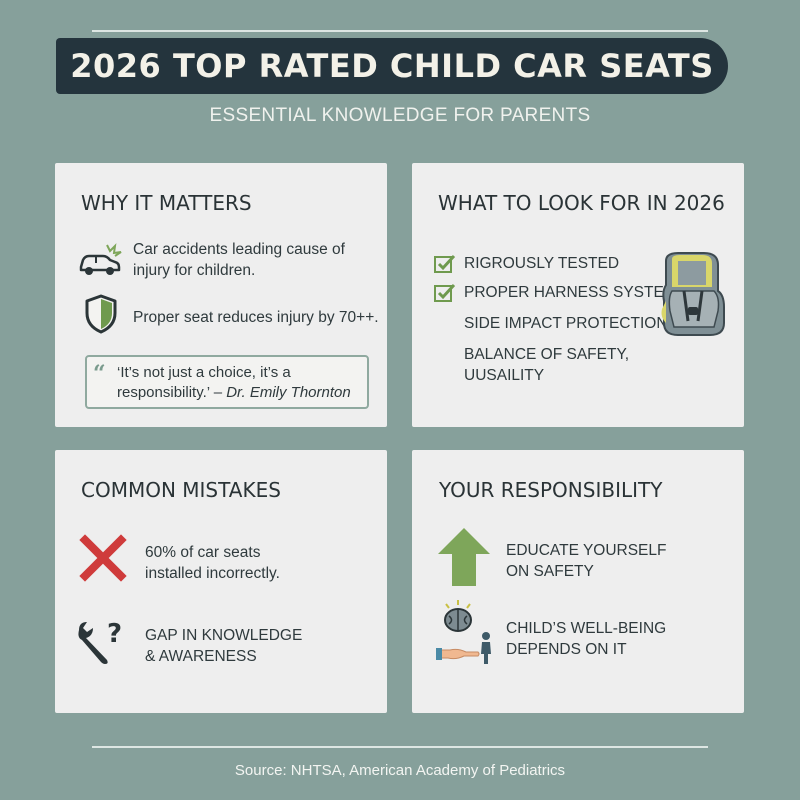 The height and width of the screenshot is (800, 800). Describe the element at coordinates (288, 392) in the screenshot. I see `quote-author: Dr. Emily Thornton` at that location.